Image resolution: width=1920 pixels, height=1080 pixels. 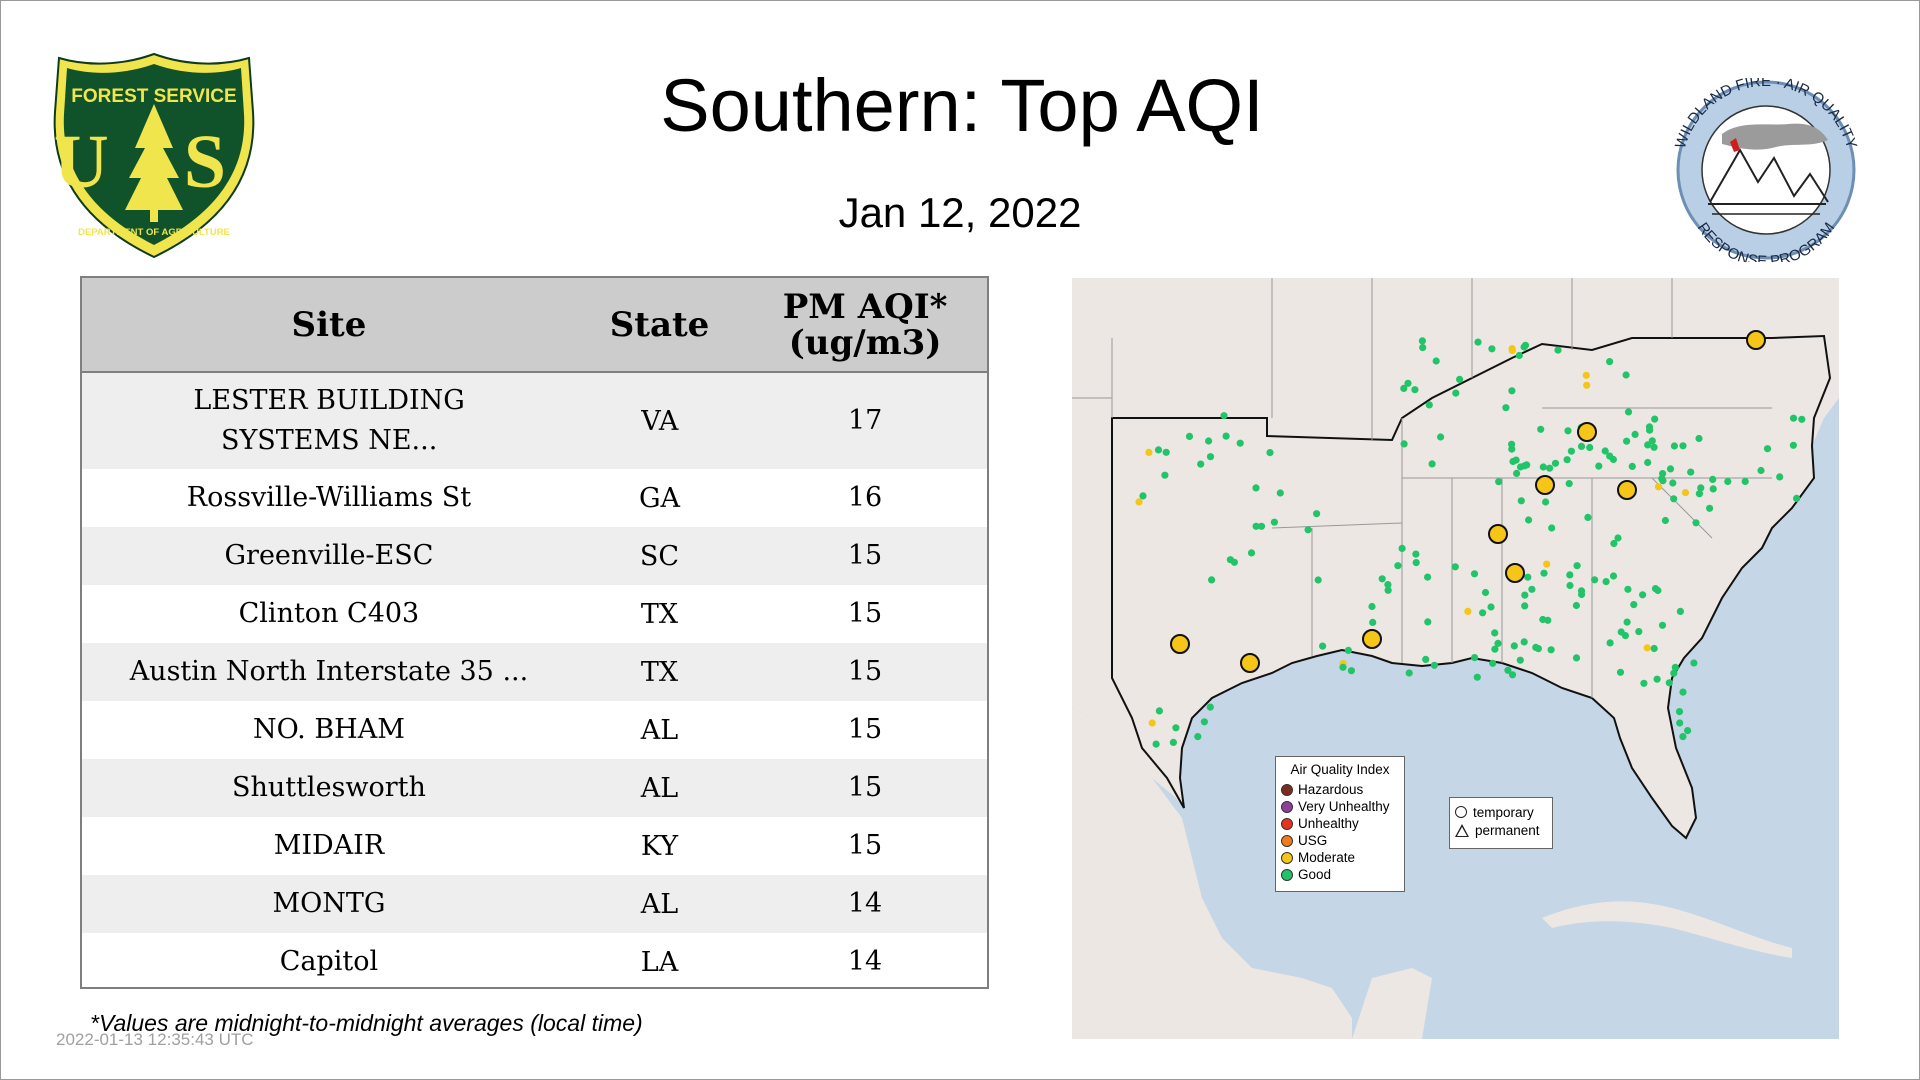 What do you see at coordinates (1667, 929) in the screenshot?
I see `map-land-cuba` at bounding box center [1667, 929].